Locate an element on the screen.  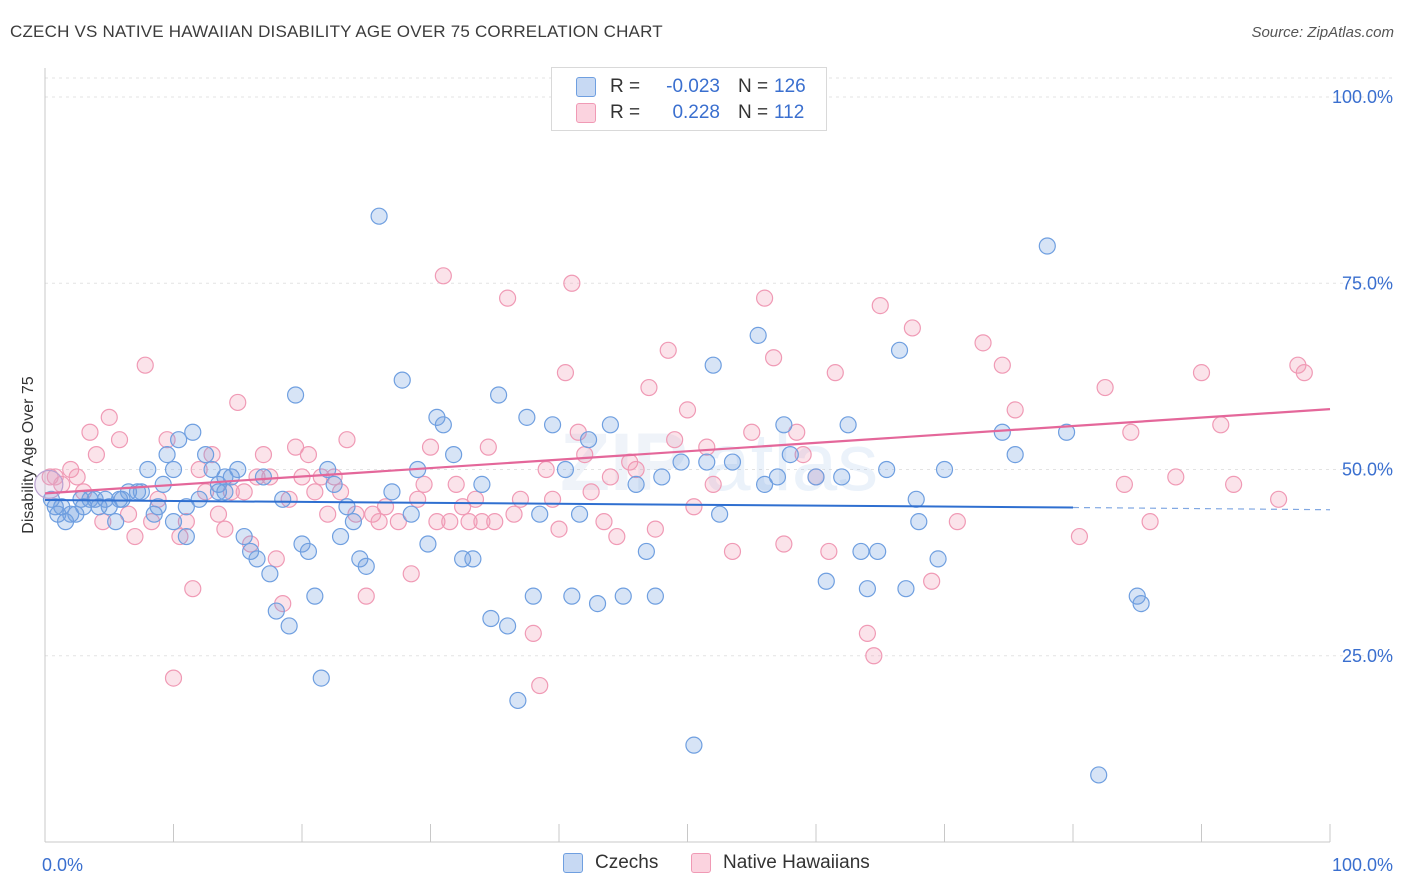
legend-r-value-czechs: -0.023 is located at coordinates (693, 86).